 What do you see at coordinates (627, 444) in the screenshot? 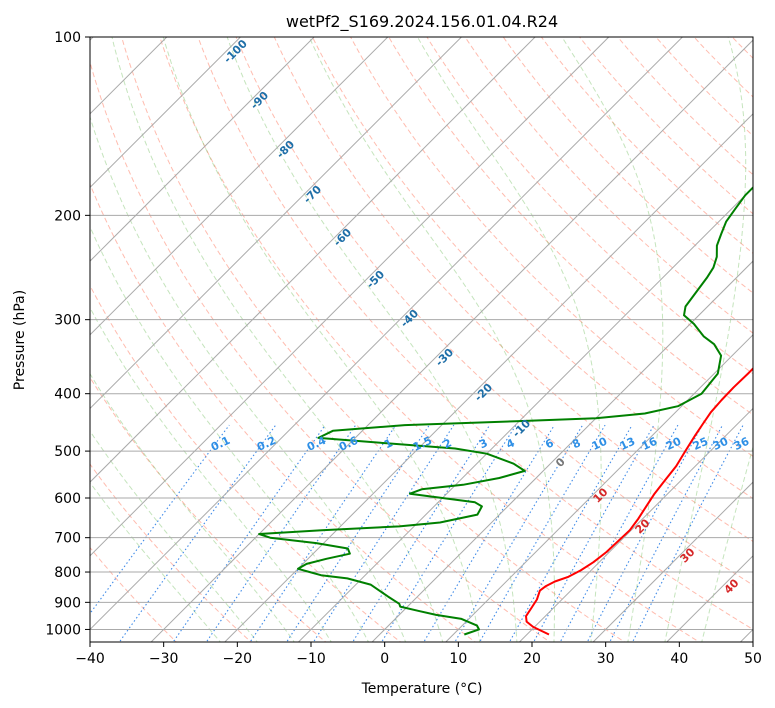
I see `mixing-ratio-label: 13` at bounding box center [627, 444].